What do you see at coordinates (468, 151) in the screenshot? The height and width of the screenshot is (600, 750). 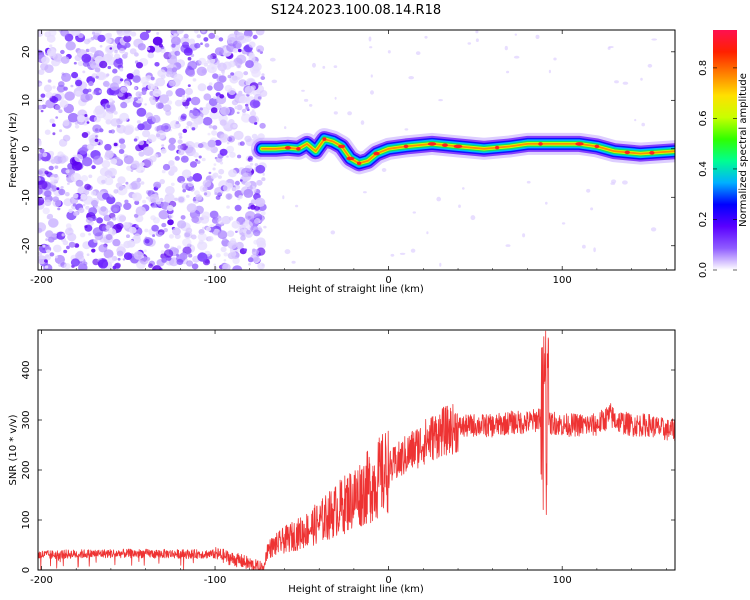 I see `trace-band` at bounding box center [468, 151].